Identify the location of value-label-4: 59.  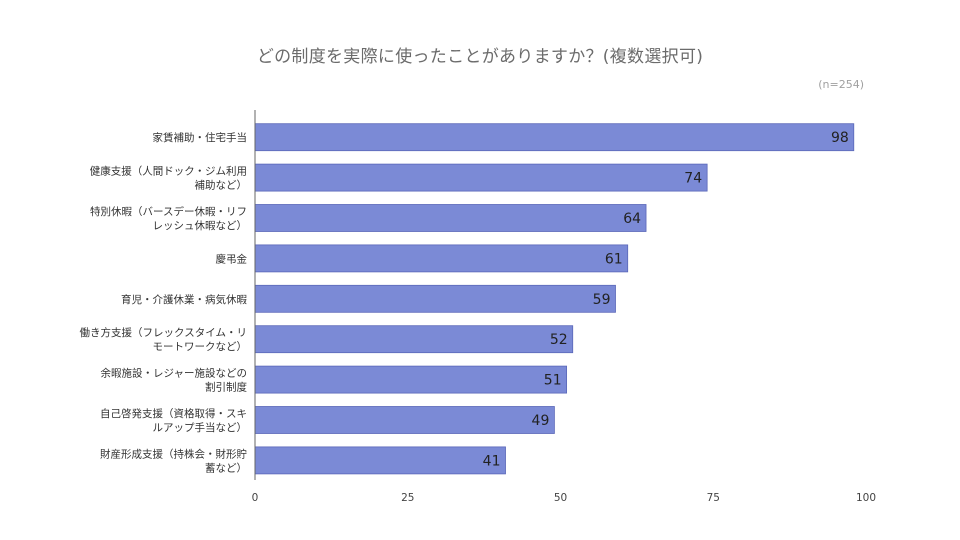
(602, 300).